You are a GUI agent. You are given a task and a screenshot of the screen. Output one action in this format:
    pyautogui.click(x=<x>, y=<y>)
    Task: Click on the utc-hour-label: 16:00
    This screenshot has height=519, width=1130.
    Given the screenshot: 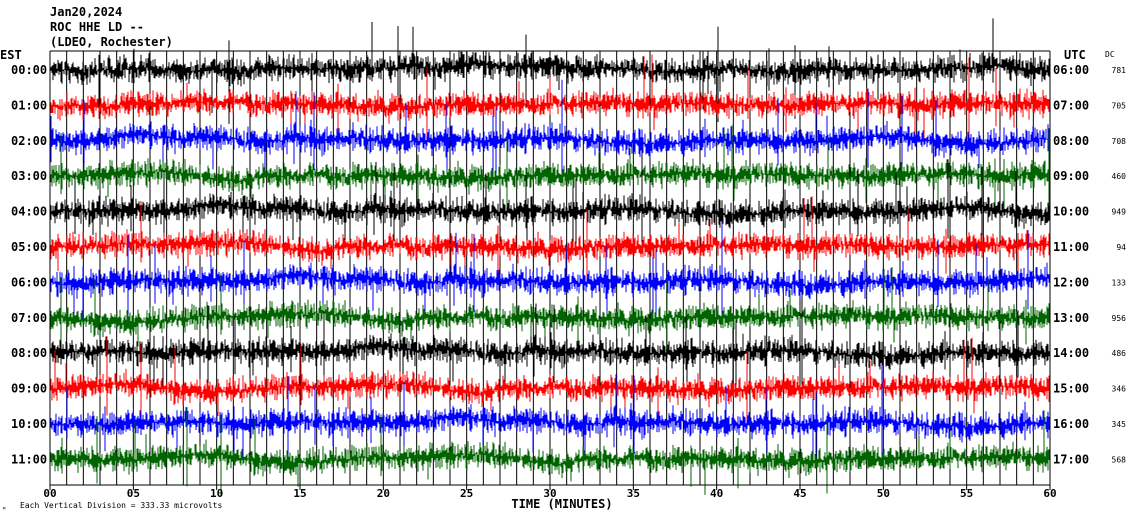 What is the action you would take?
    pyautogui.click(x=1071, y=424)
    